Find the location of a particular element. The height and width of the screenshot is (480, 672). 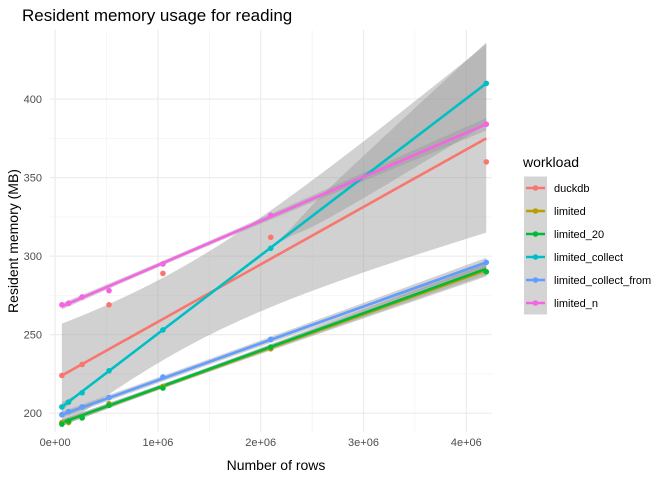

x-axis-ticks: 0e+00 1e+06 2e+06 3e+06 4e+06 is located at coordinates (261, 443).